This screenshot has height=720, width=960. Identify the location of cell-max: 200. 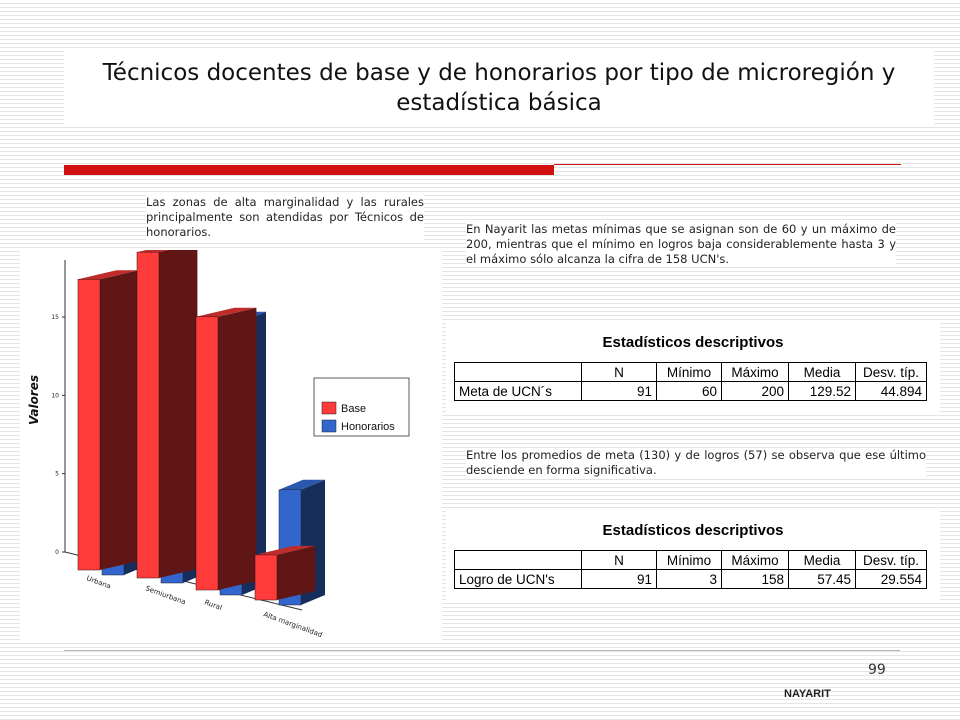
(755, 391).